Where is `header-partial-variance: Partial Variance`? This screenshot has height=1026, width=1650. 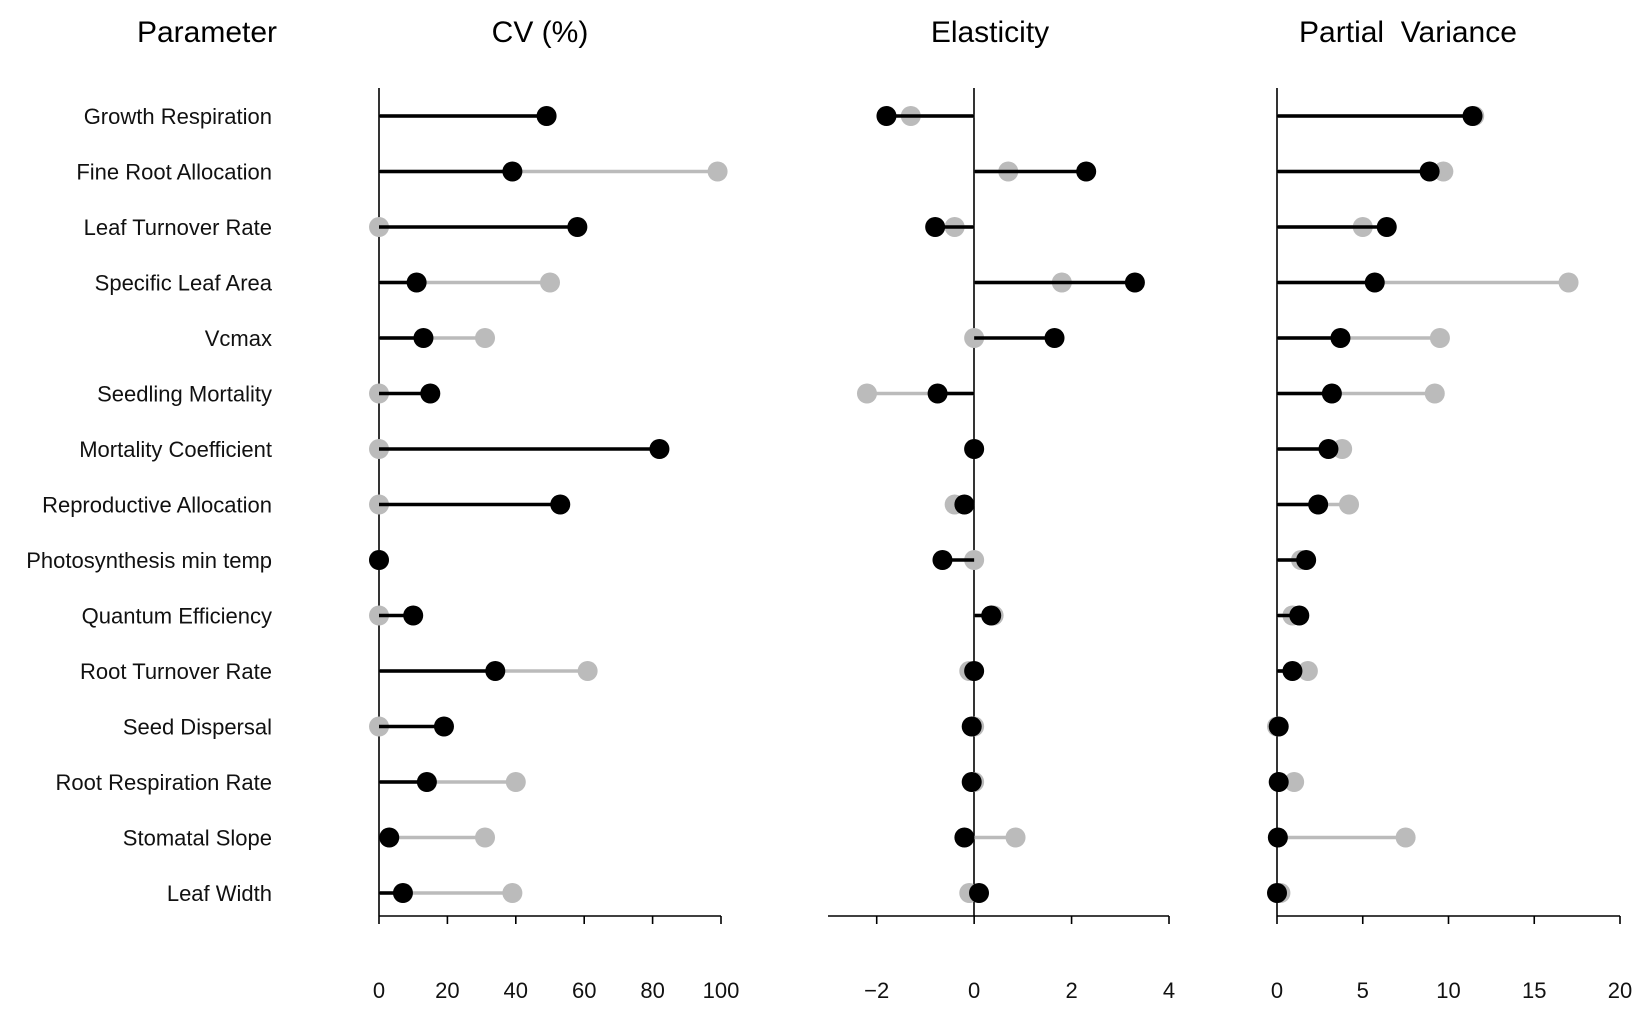 header-partial-variance: Partial Variance is located at coordinates (1408, 32).